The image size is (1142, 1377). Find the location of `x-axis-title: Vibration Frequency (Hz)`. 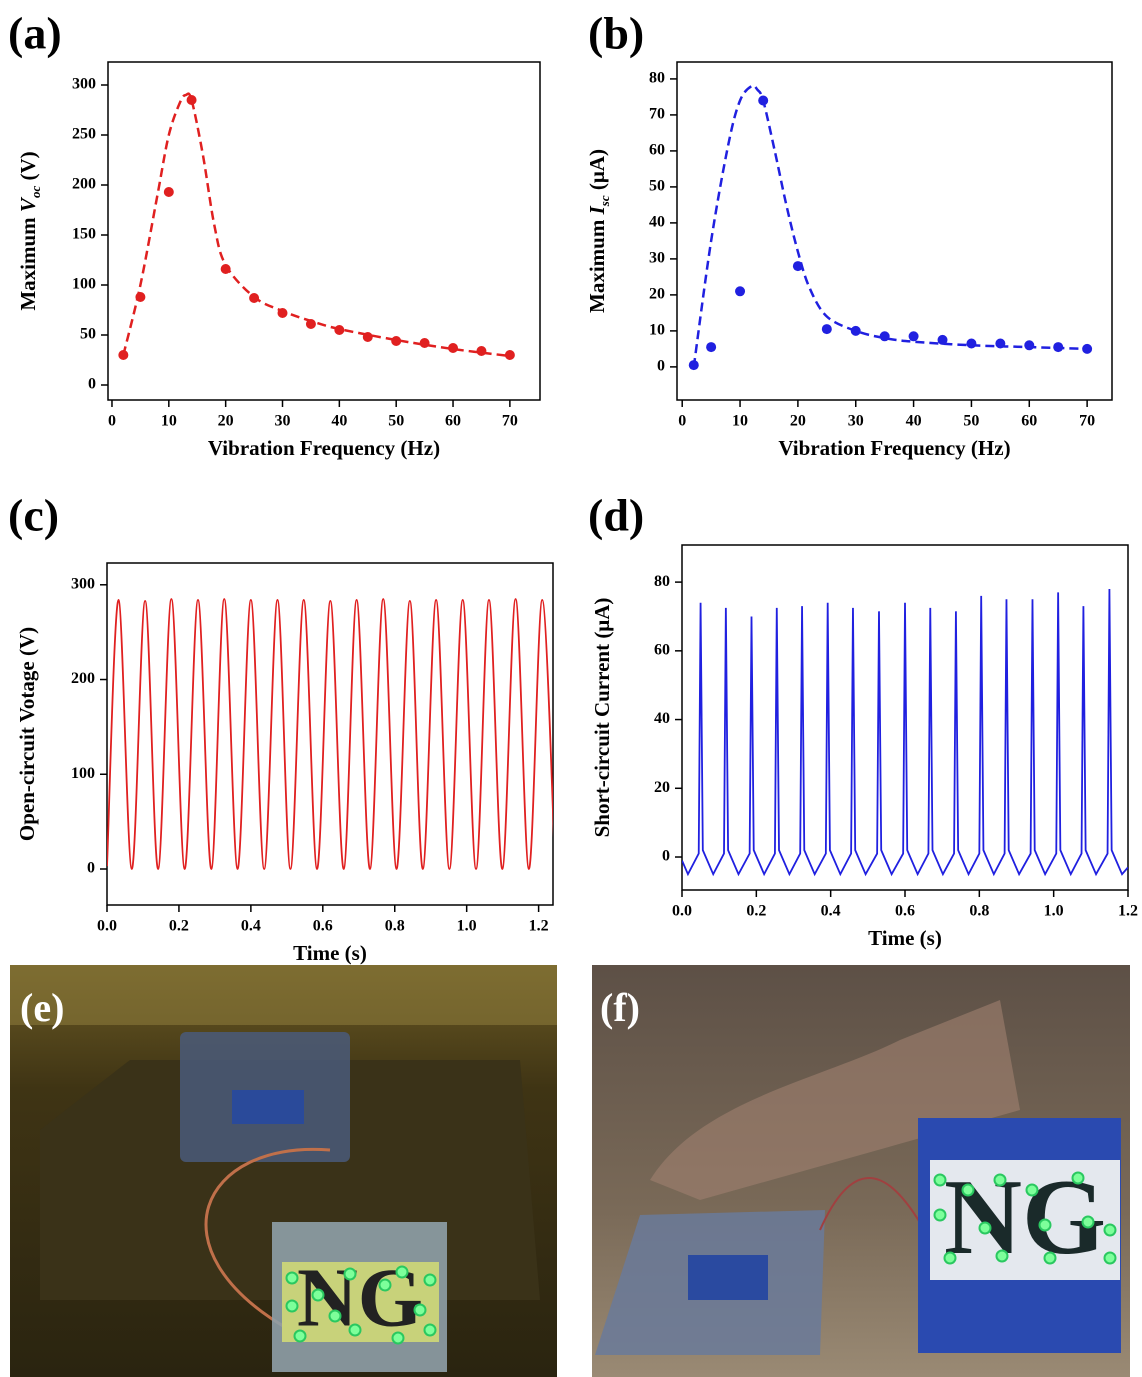

x-axis-title: Vibration Frequency (Hz) is located at coordinates (324, 448).